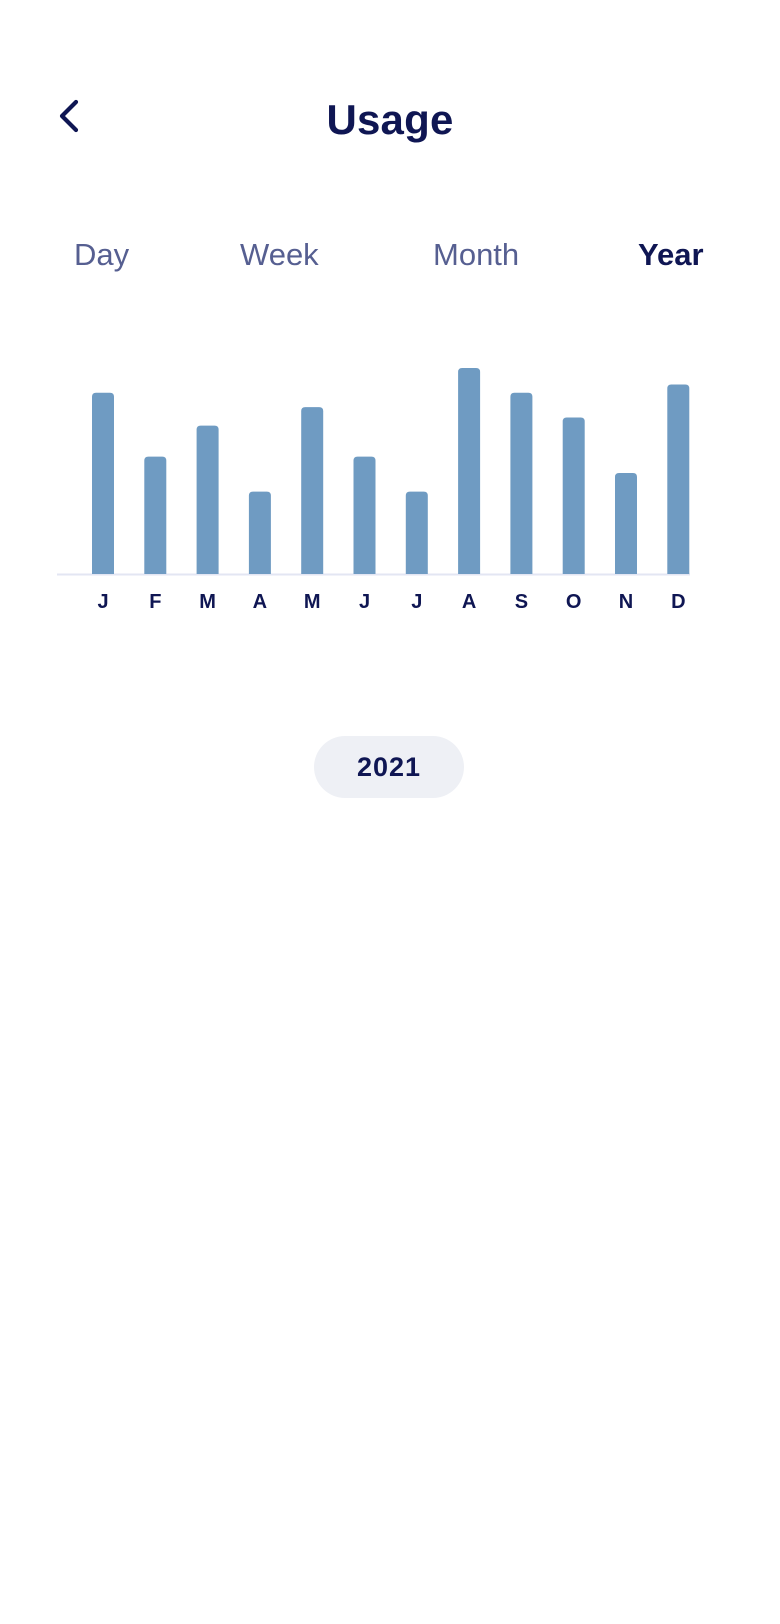 The image size is (780, 1624). Describe the element at coordinates (390, 119) in the screenshot. I see `page-title: Usage` at that location.